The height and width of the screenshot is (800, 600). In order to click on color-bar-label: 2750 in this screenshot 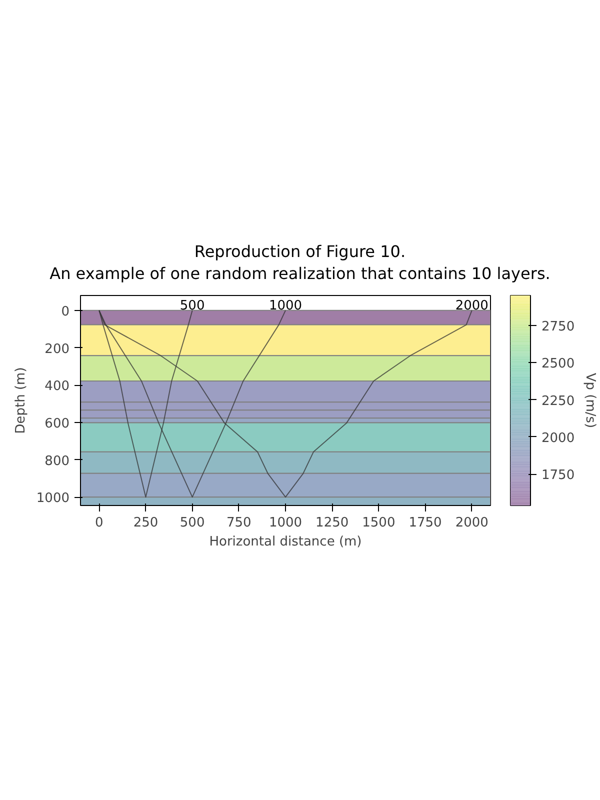, I will do `click(558, 326)`.